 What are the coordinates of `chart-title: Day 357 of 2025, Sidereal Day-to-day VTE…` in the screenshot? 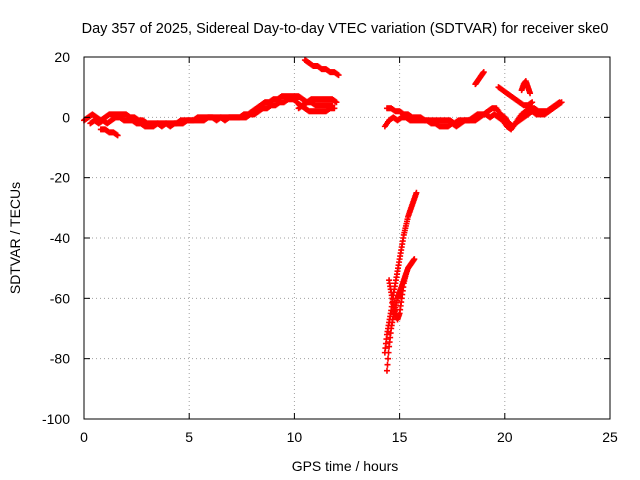 It's located at (345, 29).